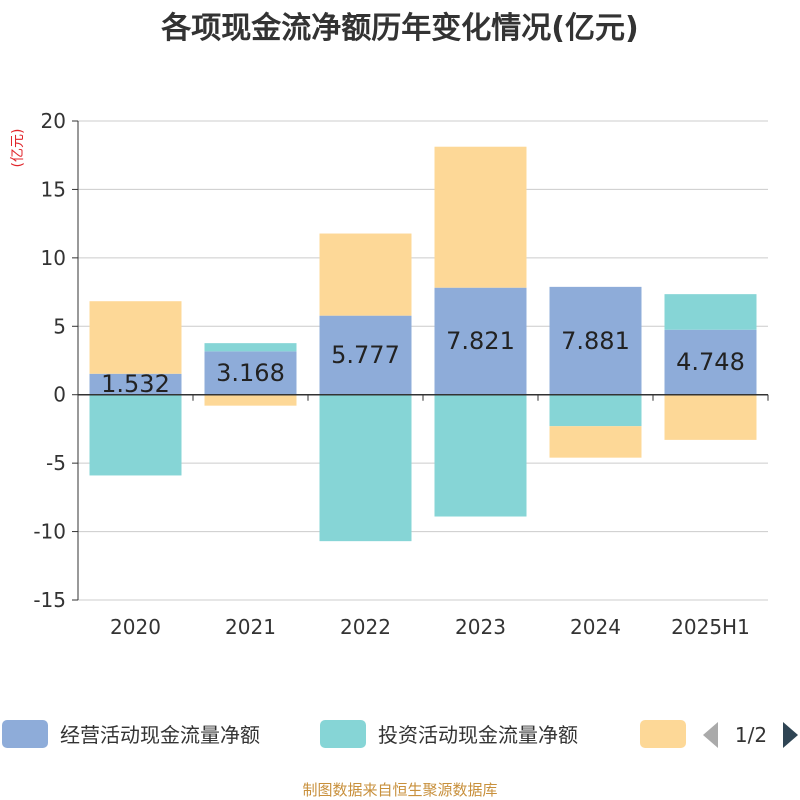 This screenshot has width=800, height=800. I want to click on data-label: 5.777, so click(365, 355).